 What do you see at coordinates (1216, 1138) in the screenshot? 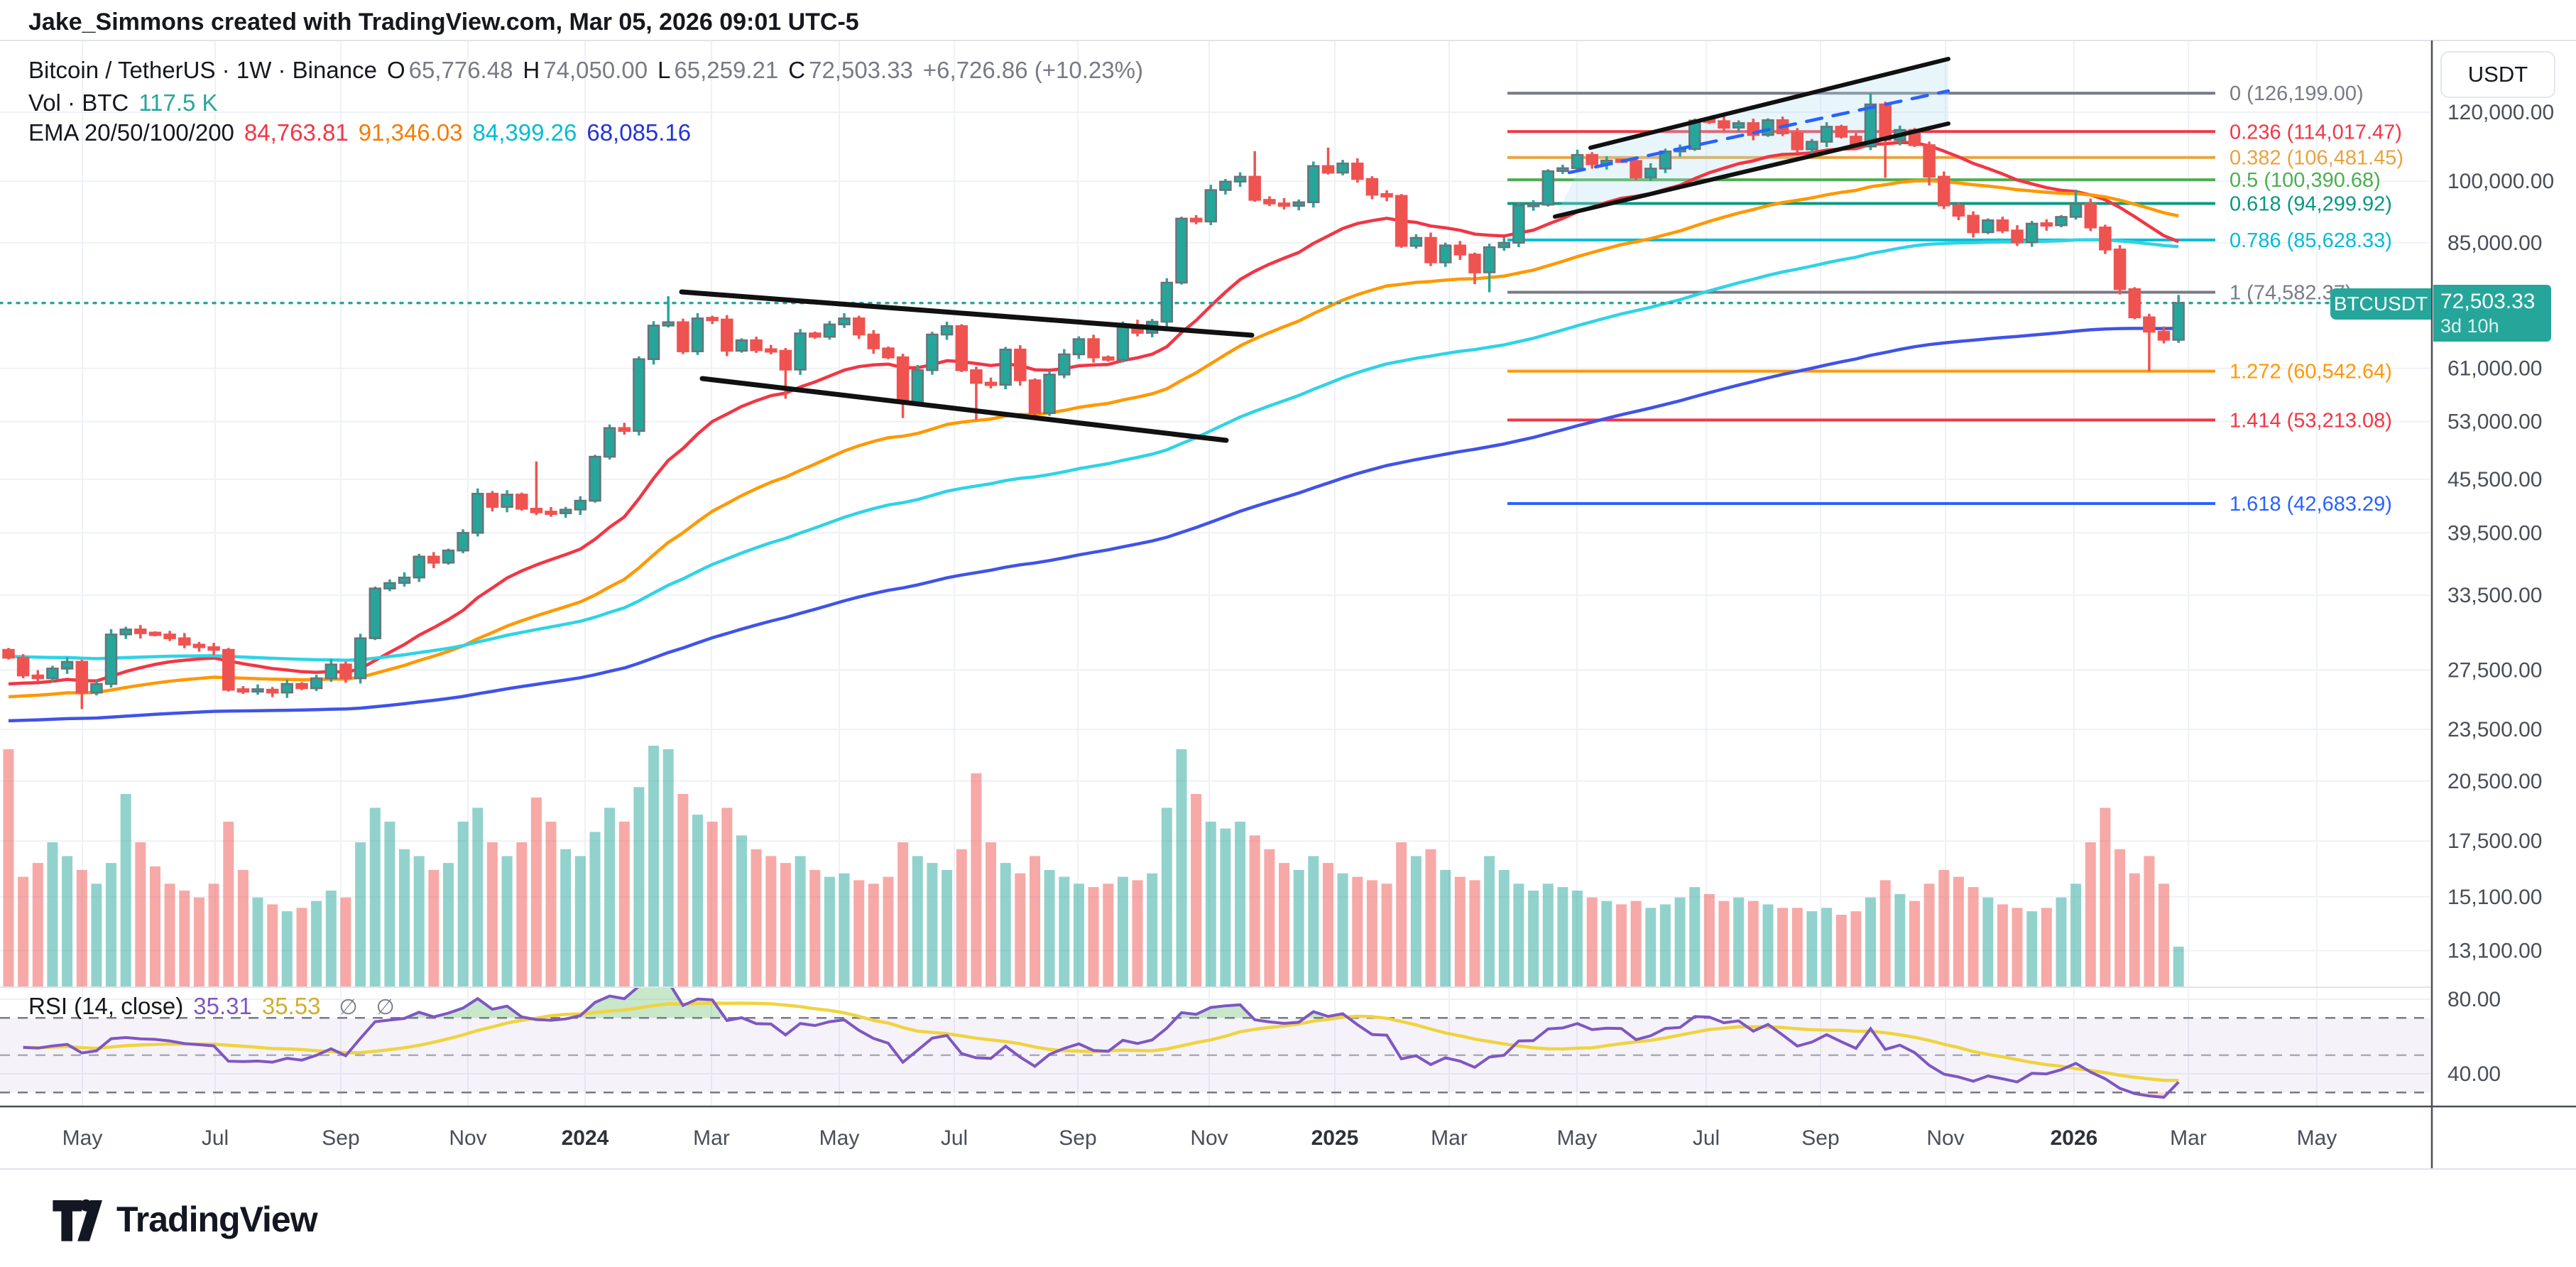
I see `time-axis` at bounding box center [1216, 1138].